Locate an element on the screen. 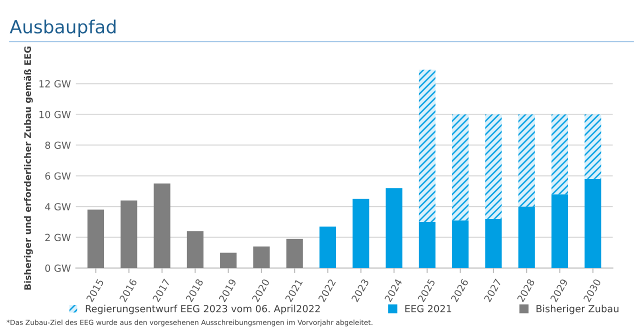 The width and height of the screenshot is (643, 333). legend-label: EEG 2021 is located at coordinates (428, 308).